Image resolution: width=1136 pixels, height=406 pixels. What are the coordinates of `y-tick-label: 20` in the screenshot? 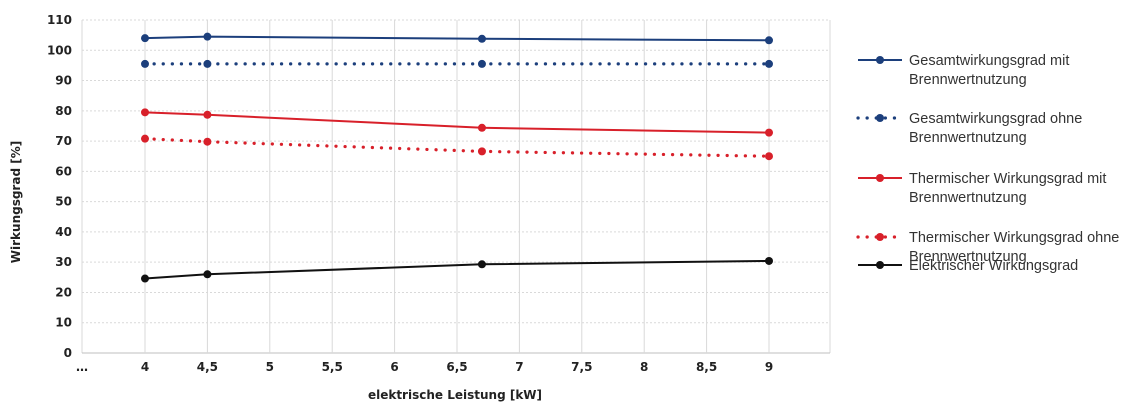 It's located at (63, 292).